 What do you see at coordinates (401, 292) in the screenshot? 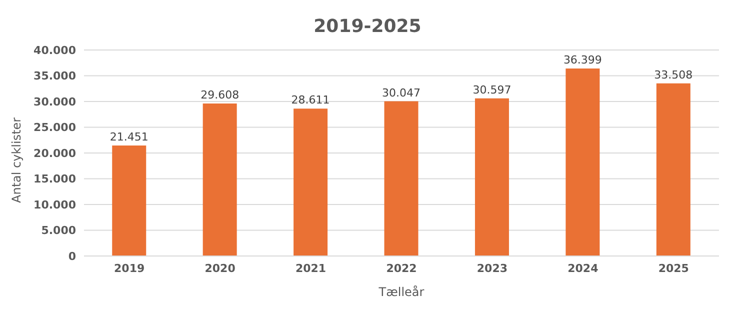
I see `x-axis-title: Tælleår` at bounding box center [401, 292].